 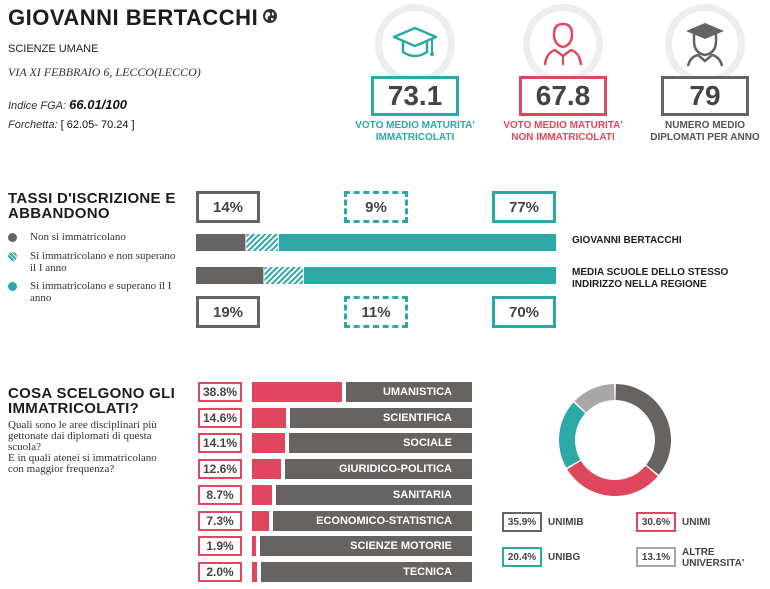 I want to click on globe-icon, so click(x=270, y=16).